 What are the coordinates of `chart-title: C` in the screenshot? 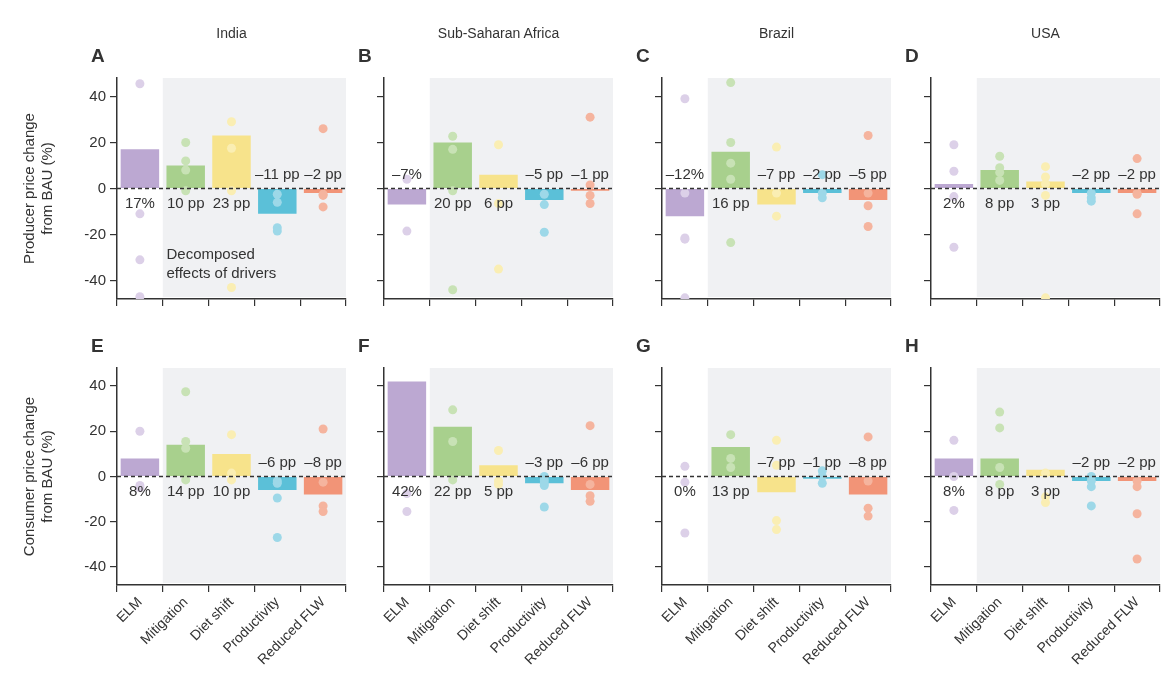 It's located at (643, 56).